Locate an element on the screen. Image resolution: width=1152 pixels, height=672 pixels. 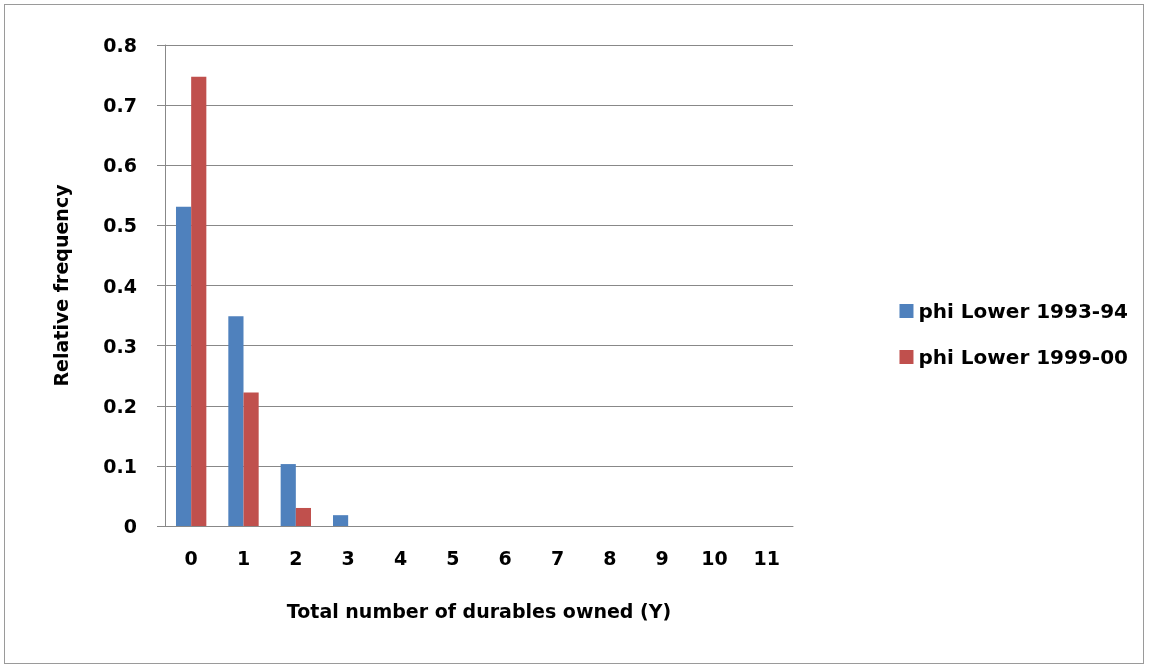
x-tick-label: 3 is located at coordinates (348, 557).